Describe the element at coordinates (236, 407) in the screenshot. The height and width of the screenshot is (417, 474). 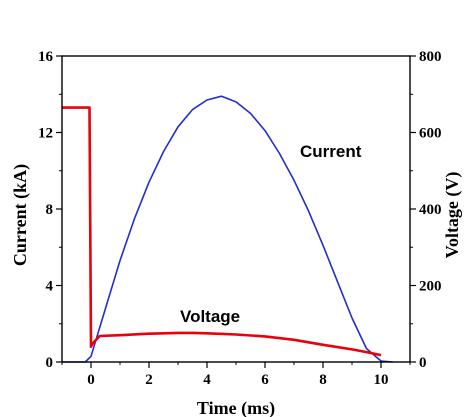
I see `x-axis-title: Time (ms)` at that location.